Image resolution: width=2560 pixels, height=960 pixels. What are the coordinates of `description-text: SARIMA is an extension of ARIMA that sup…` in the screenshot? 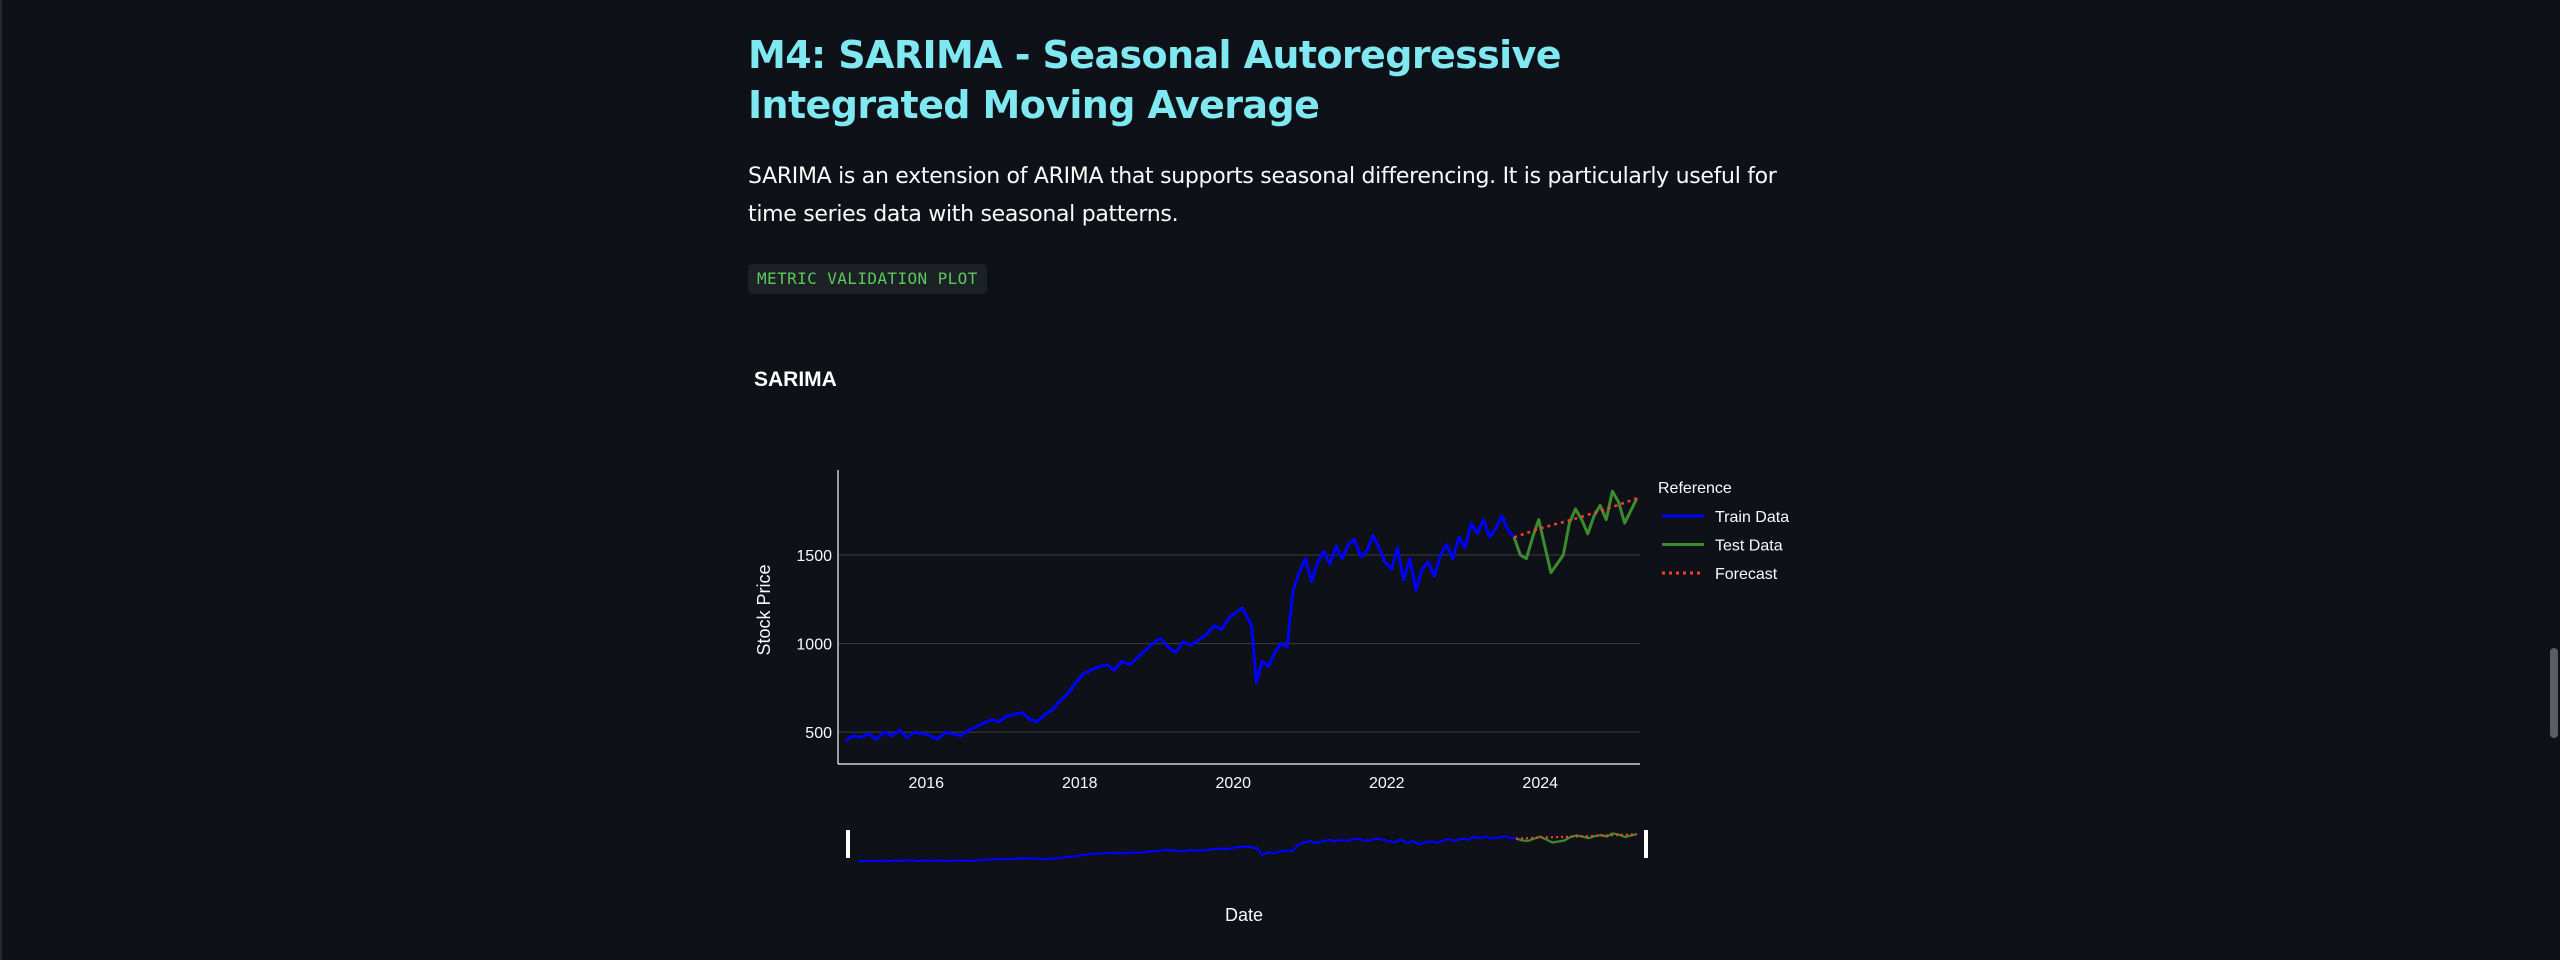 It's located at (1262, 195).